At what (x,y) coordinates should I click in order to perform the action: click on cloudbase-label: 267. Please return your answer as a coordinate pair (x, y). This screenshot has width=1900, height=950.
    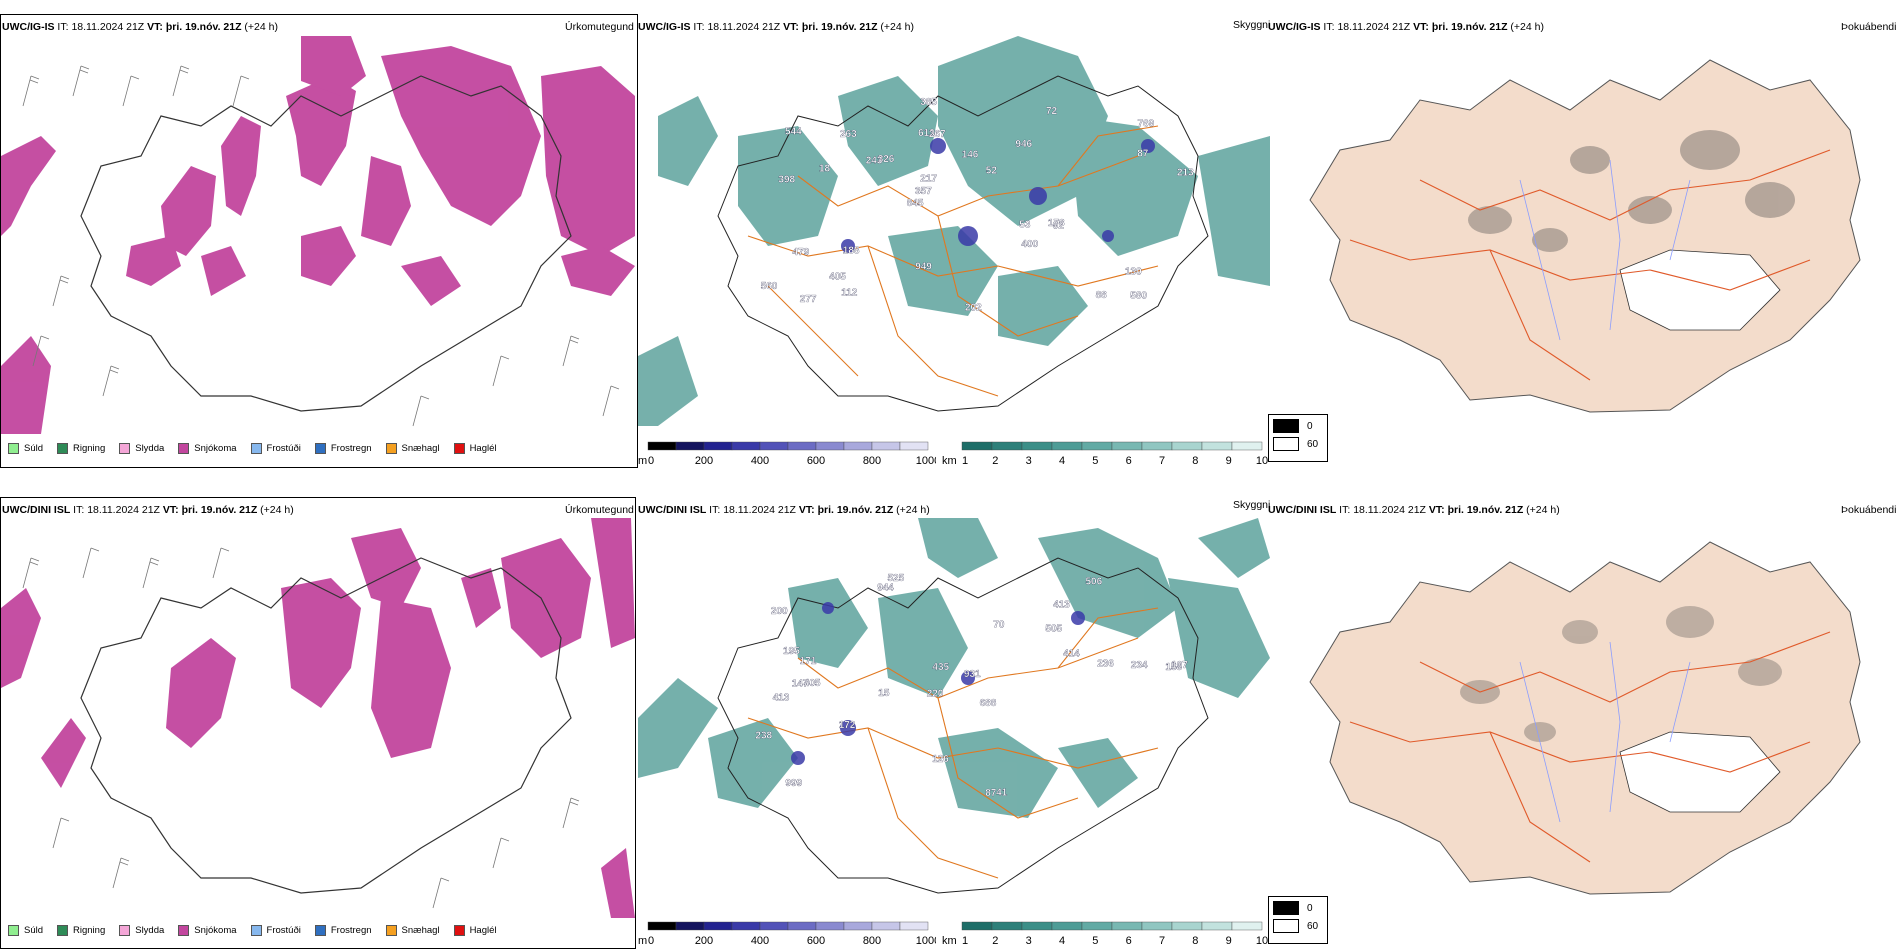
    Looking at the image, I should click on (937, 134).